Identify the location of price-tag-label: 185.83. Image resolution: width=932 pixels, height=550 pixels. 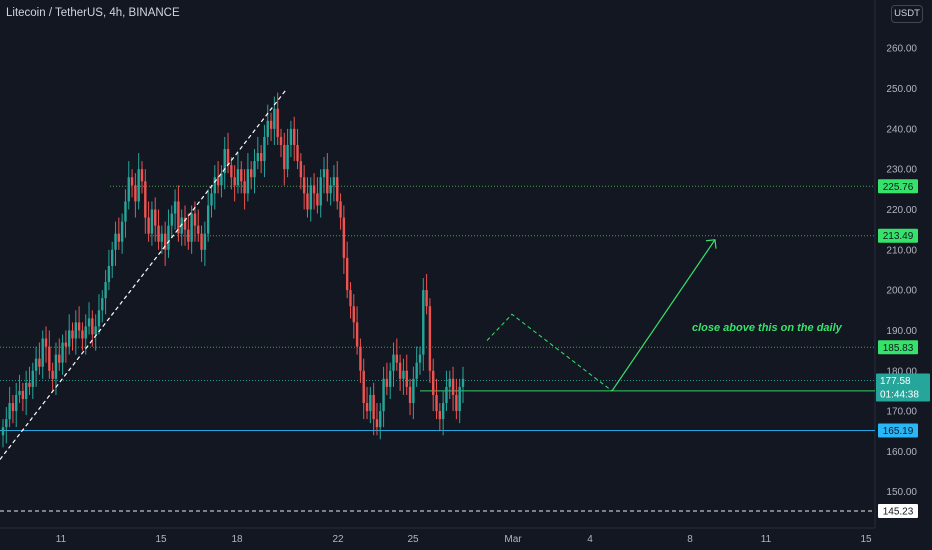
(898, 348).